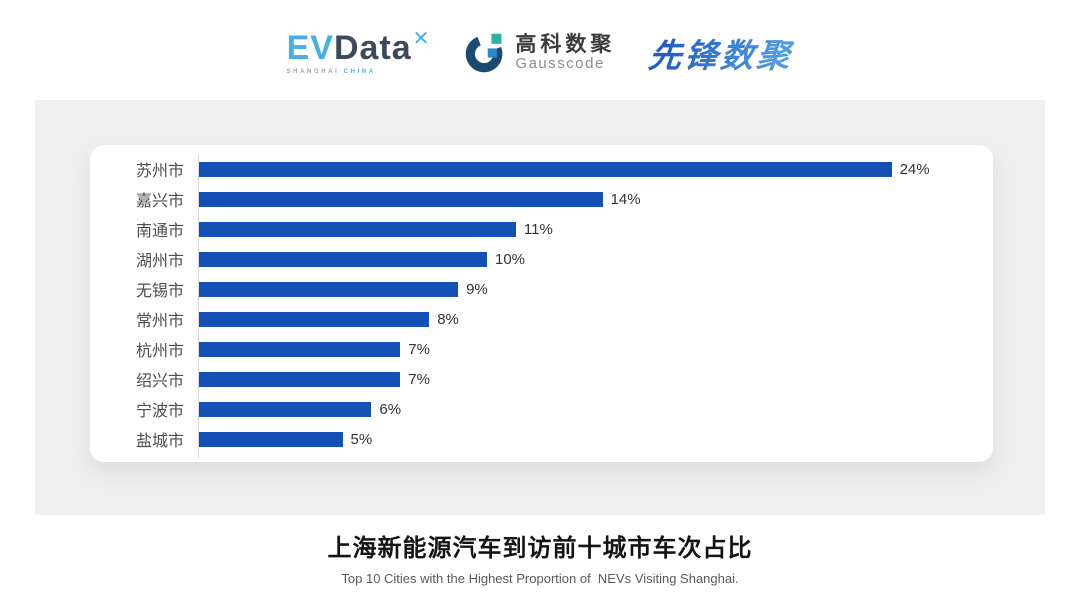 This screenshot has height=608, width=1080. I want to click on bar-area: 24%, so click(595, 169).